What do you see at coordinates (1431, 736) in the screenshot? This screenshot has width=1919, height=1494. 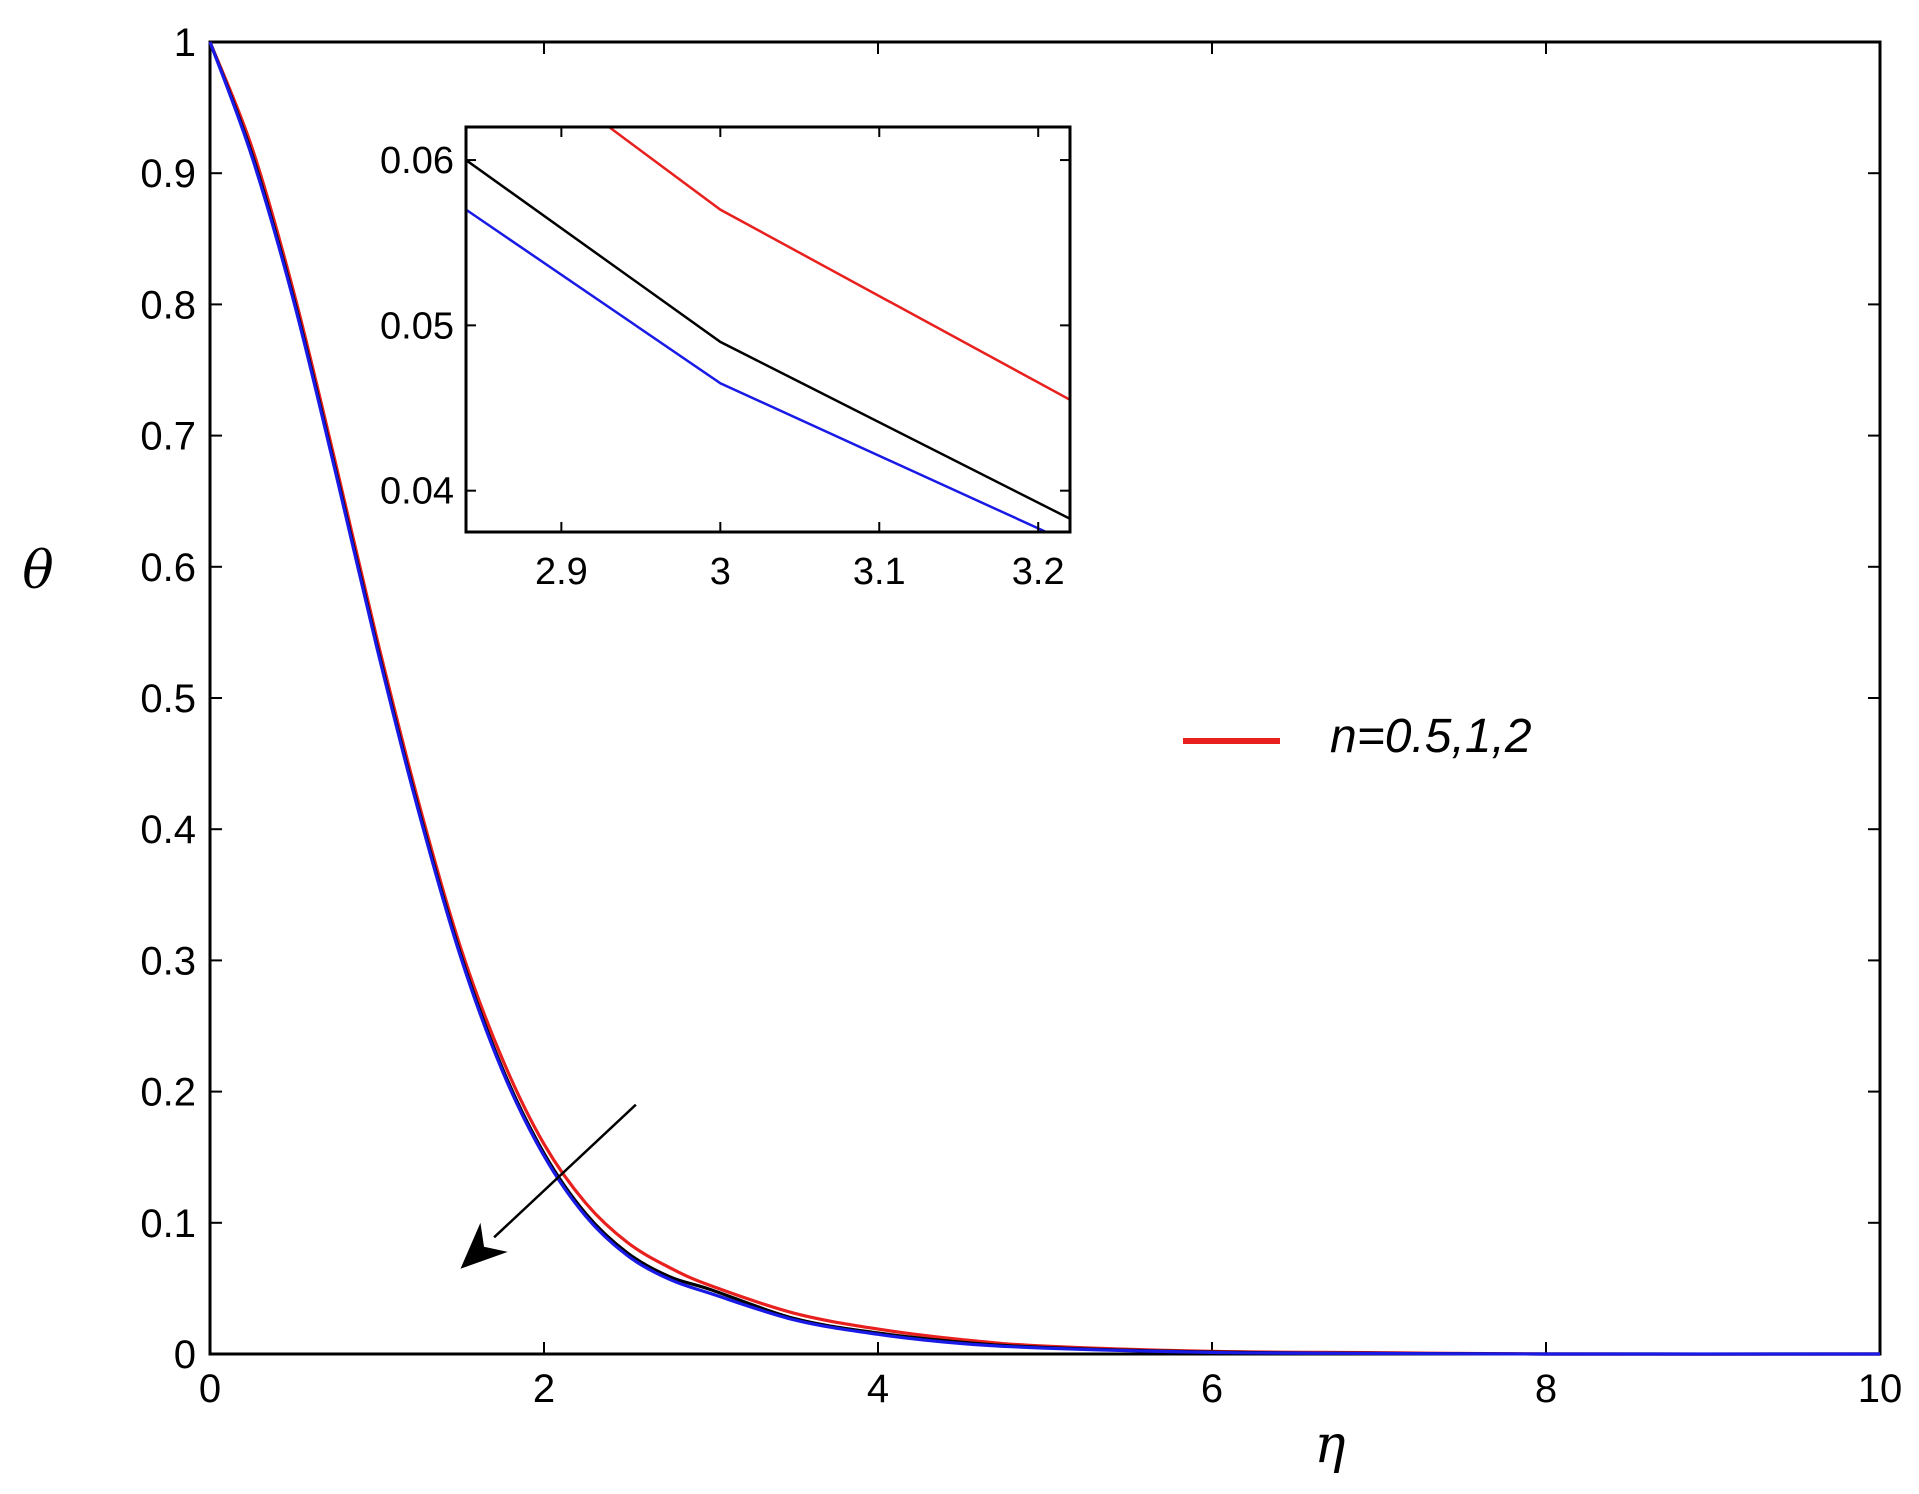 I see `legend-label: n=0.5,1,2` at bounding box center [1431, 736].